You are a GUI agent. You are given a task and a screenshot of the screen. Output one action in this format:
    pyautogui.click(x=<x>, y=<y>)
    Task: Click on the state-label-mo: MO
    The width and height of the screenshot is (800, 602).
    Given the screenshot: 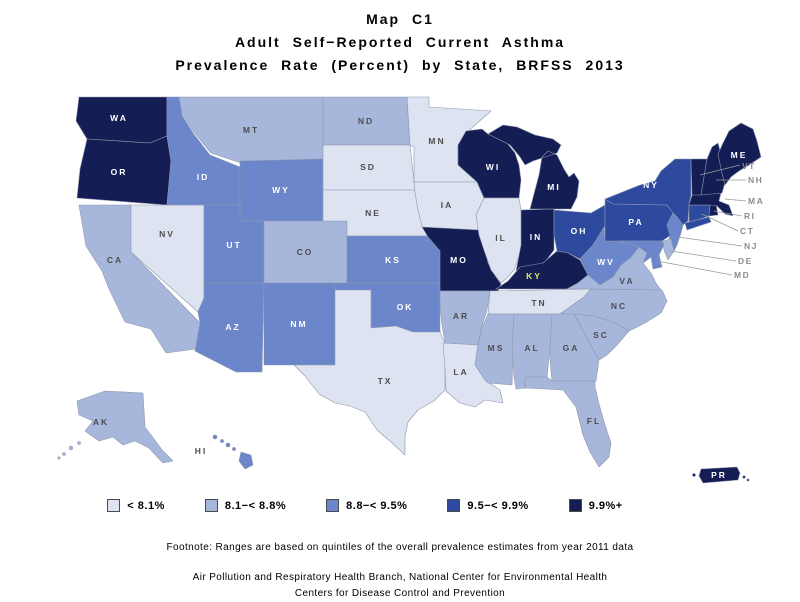 What is the action you would take?
    pyautogui.click(x=459, y=260)
    